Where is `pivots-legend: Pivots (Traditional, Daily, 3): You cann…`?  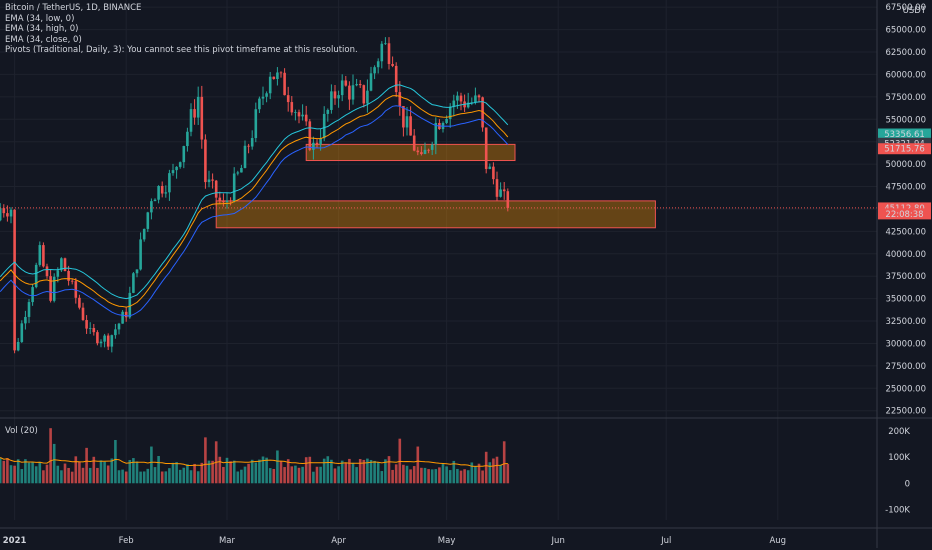
pivots-legend: Pivots (Traditional, Daily, 3): You cann… is located at coordinates (181, 50).